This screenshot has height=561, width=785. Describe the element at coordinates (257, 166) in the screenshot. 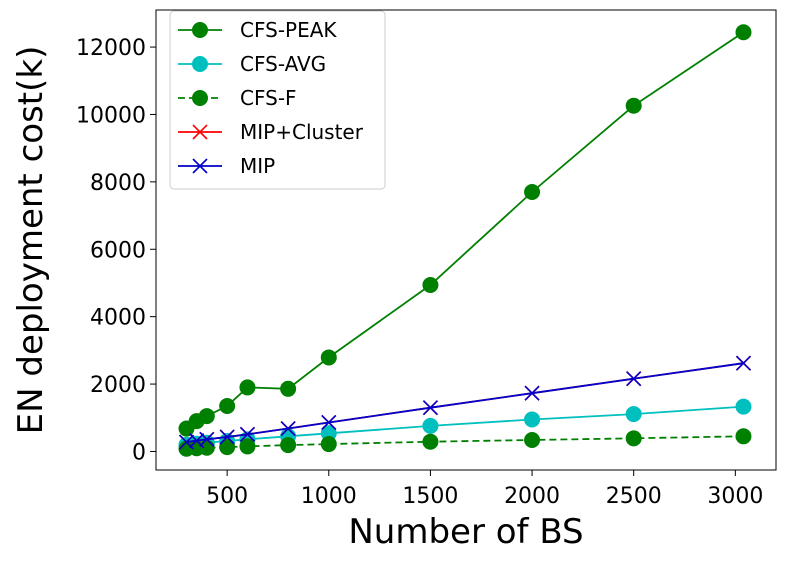

I see `legend-label-mip: MIP` at that location.